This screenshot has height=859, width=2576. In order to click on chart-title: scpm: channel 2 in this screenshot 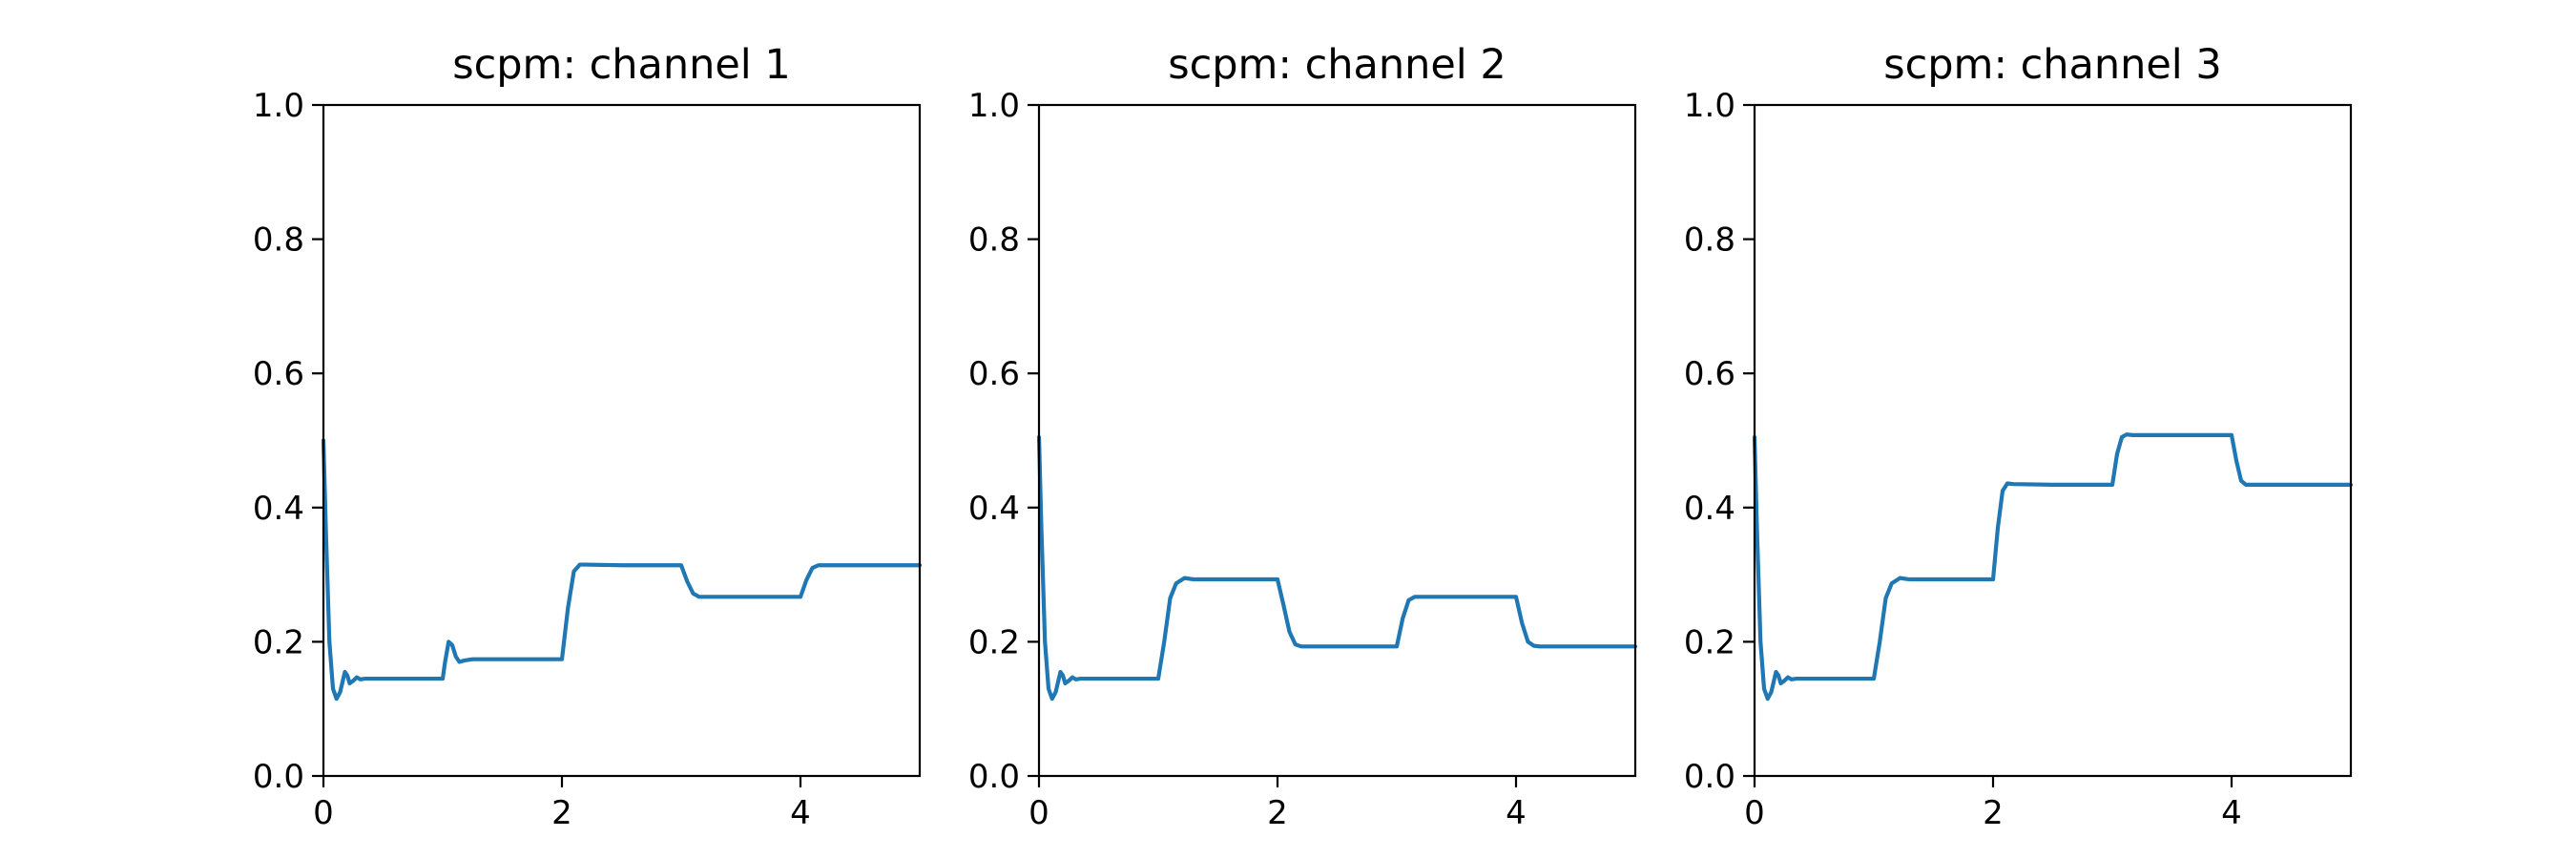, I will do `click(1337, 65)`.